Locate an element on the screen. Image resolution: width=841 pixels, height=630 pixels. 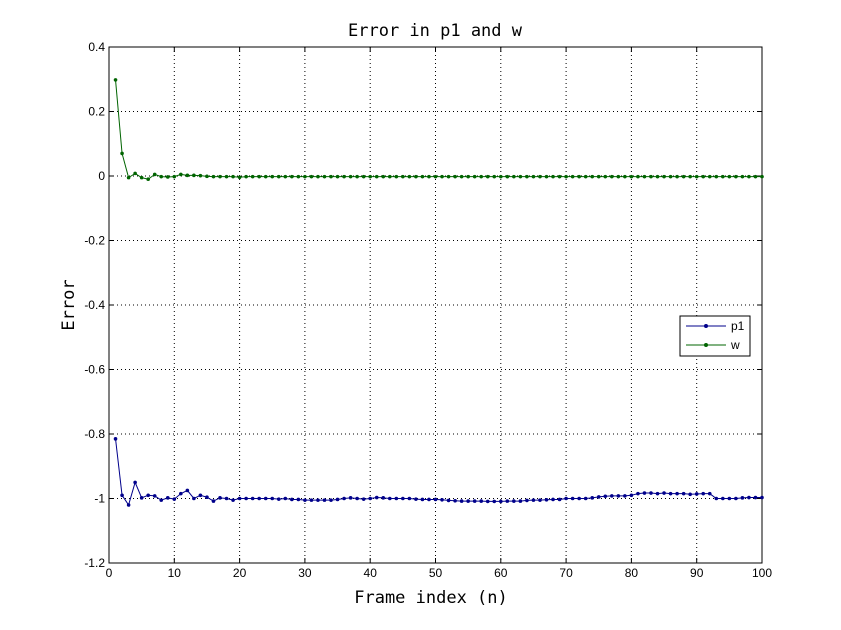
x-tick-label: 20 is located at coordinates (240, 573).